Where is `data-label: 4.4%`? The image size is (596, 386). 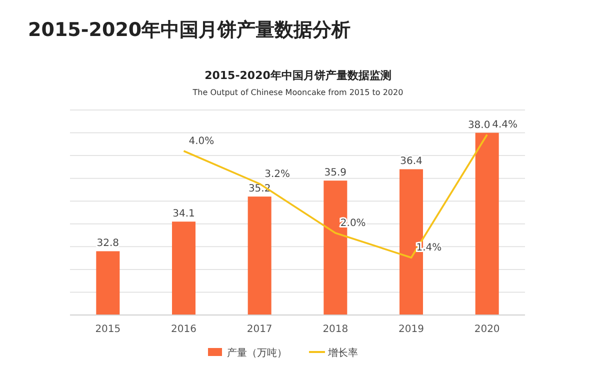
data-label: 4.4% is located at coordinates (505, 125).